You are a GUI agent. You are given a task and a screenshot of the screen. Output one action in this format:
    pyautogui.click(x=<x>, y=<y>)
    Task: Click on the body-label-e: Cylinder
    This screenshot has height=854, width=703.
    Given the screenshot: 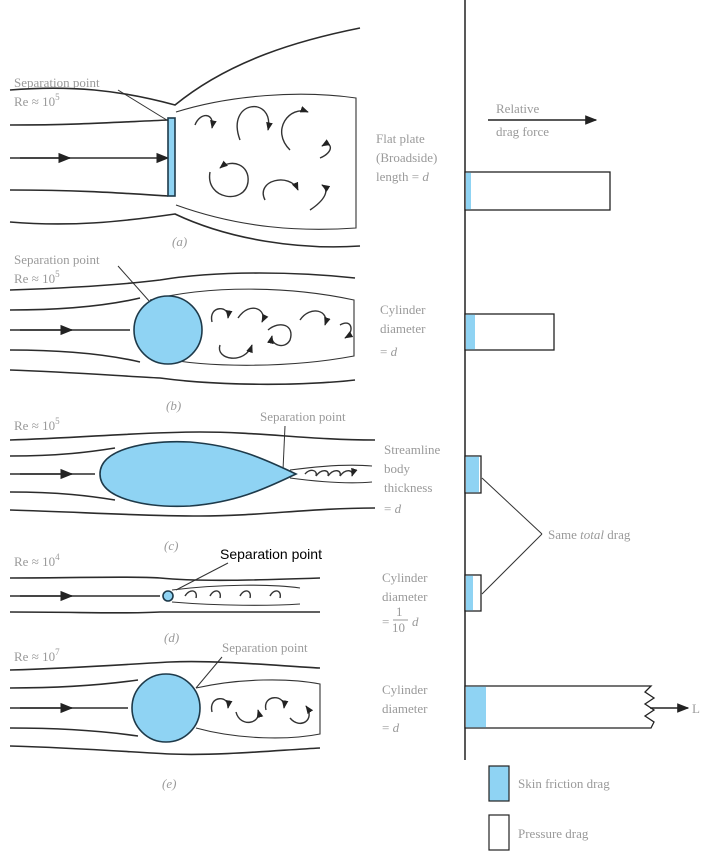 What is the action you would take?
    pyautogui.click(x=405, y=689)
    